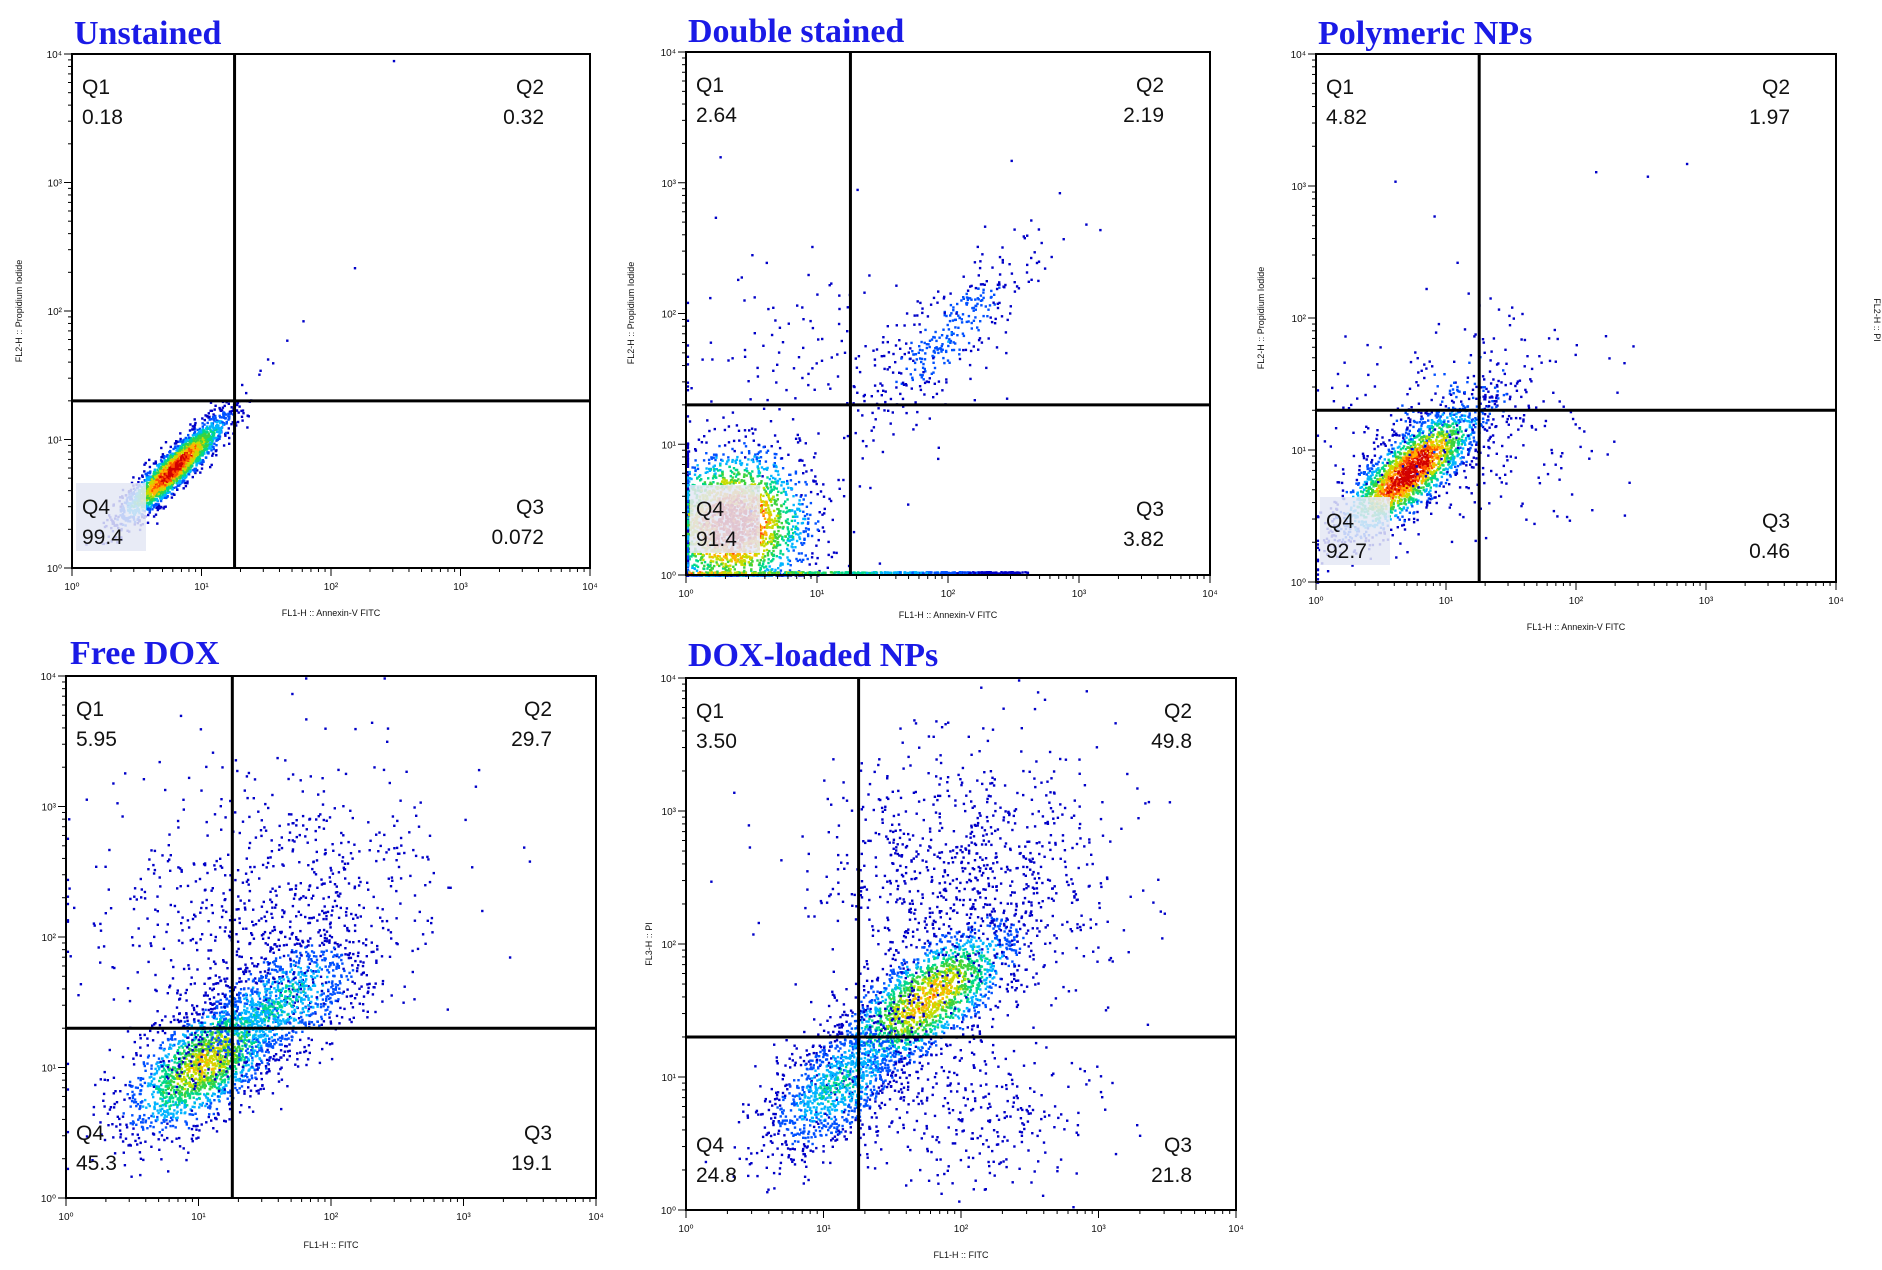 This screenshot has height=1270, width=1882. Describe the element at coordinates (96, 87) in the screenshot. I see `q1-label: Q1` at that location.